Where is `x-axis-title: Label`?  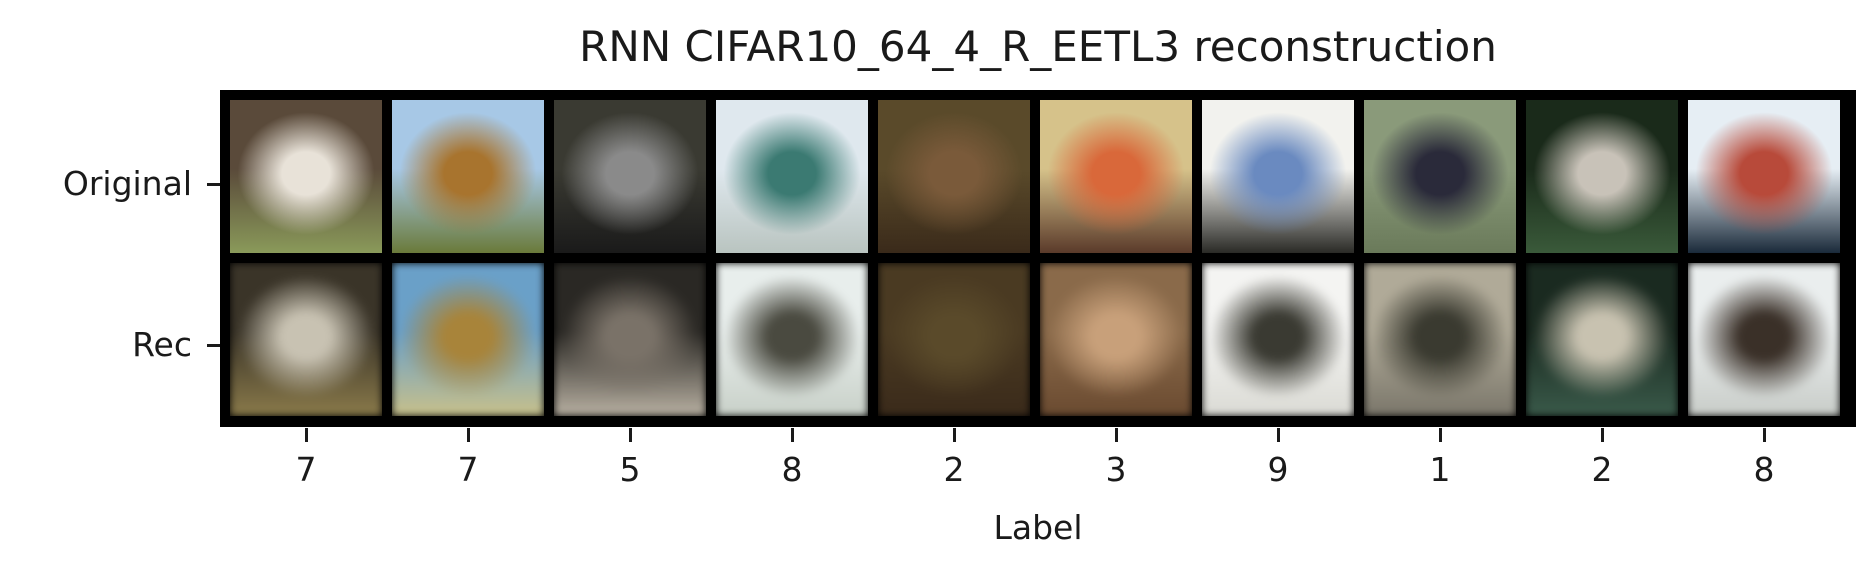 x-axis-title: Label is located at coordinates (1038, 527).